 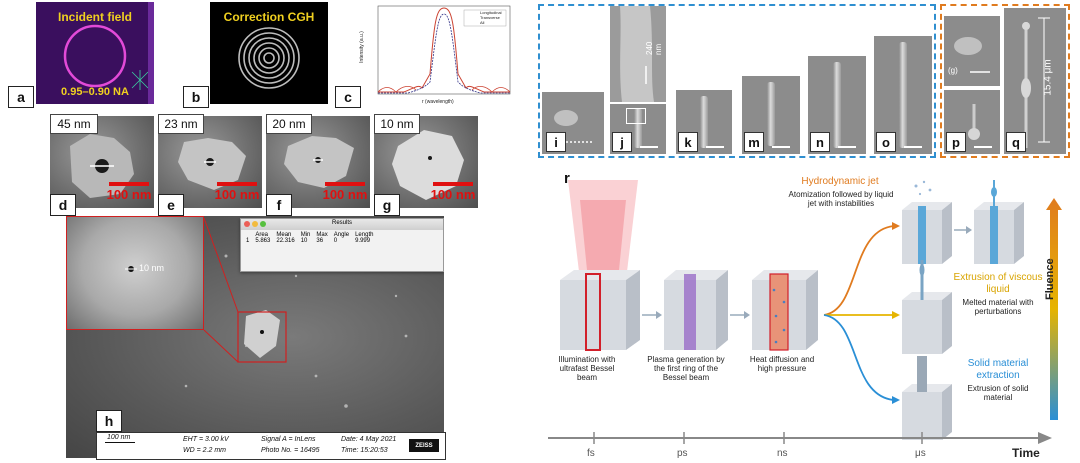 I want to click on viscous-title: Extrusion of viscous liquid, so click(x=998, y=283).